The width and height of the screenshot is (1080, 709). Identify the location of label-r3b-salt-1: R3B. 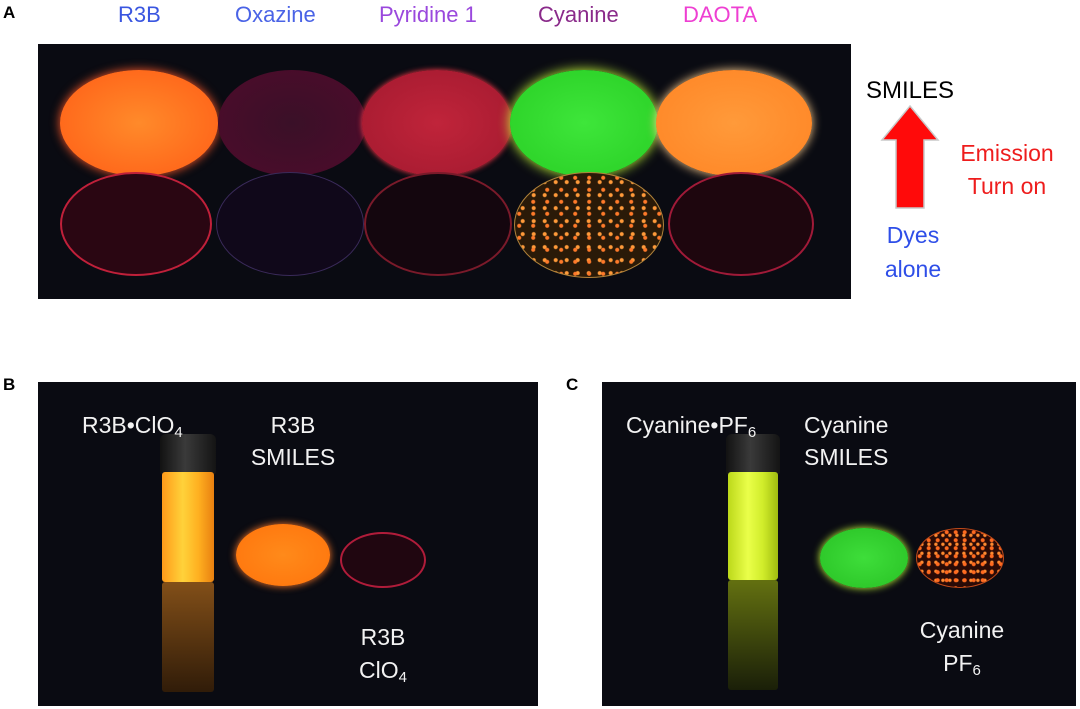
(383, 637).